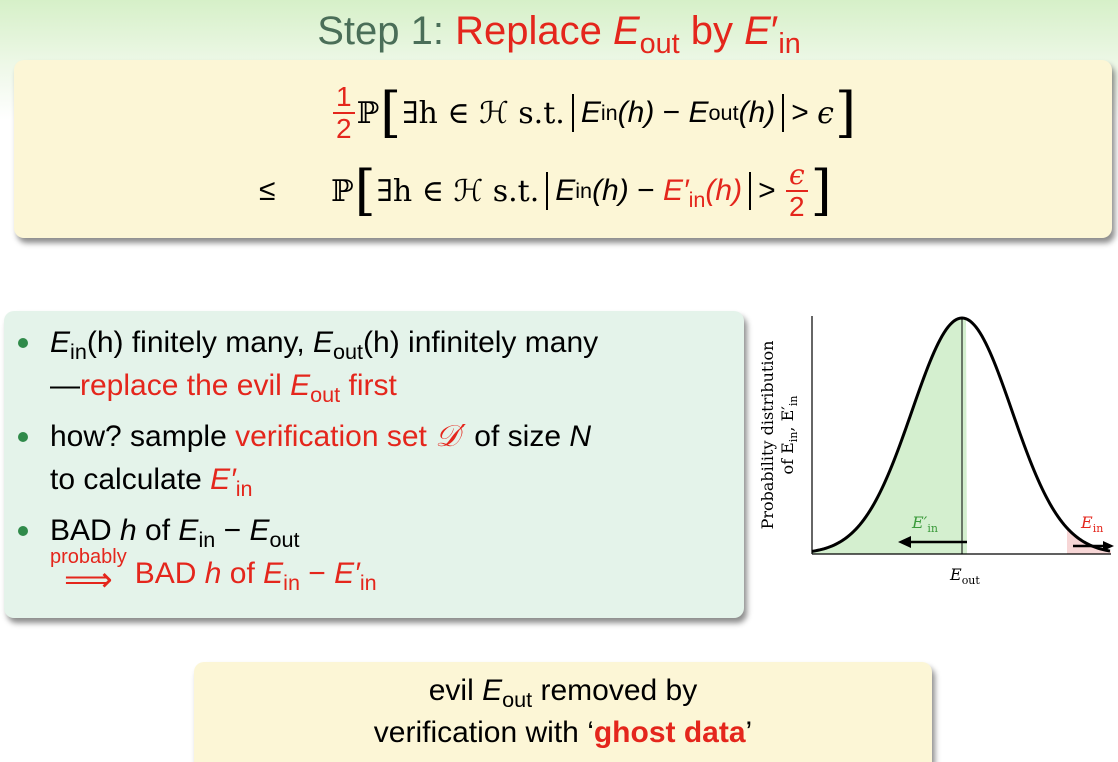  I want to click on svg-text: of Ein, E′in, so click(789, 434).